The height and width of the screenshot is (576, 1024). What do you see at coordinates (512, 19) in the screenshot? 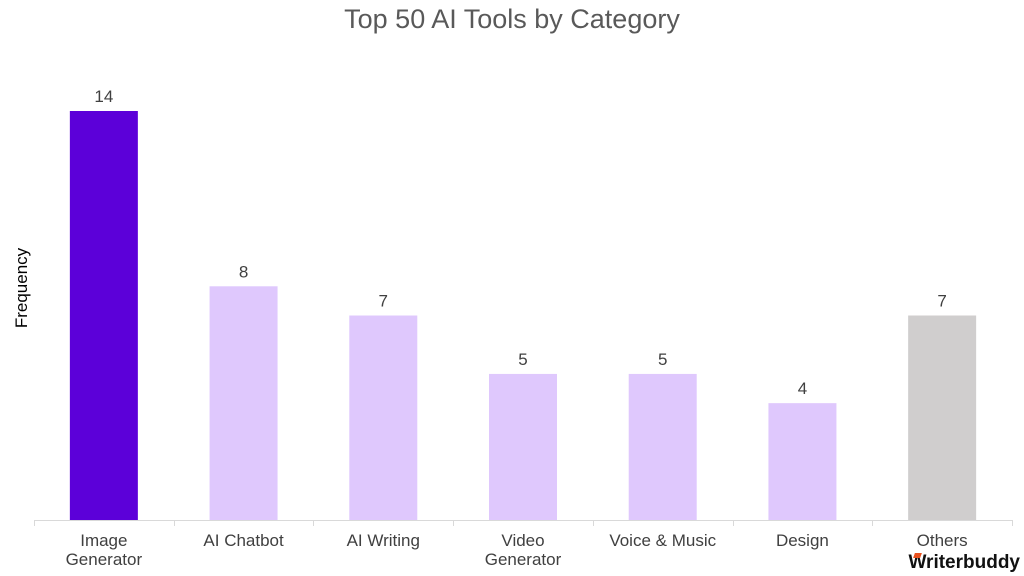
I see `chart-title: Top 50 AI Tools by Category` at bounding box center [512, 19].